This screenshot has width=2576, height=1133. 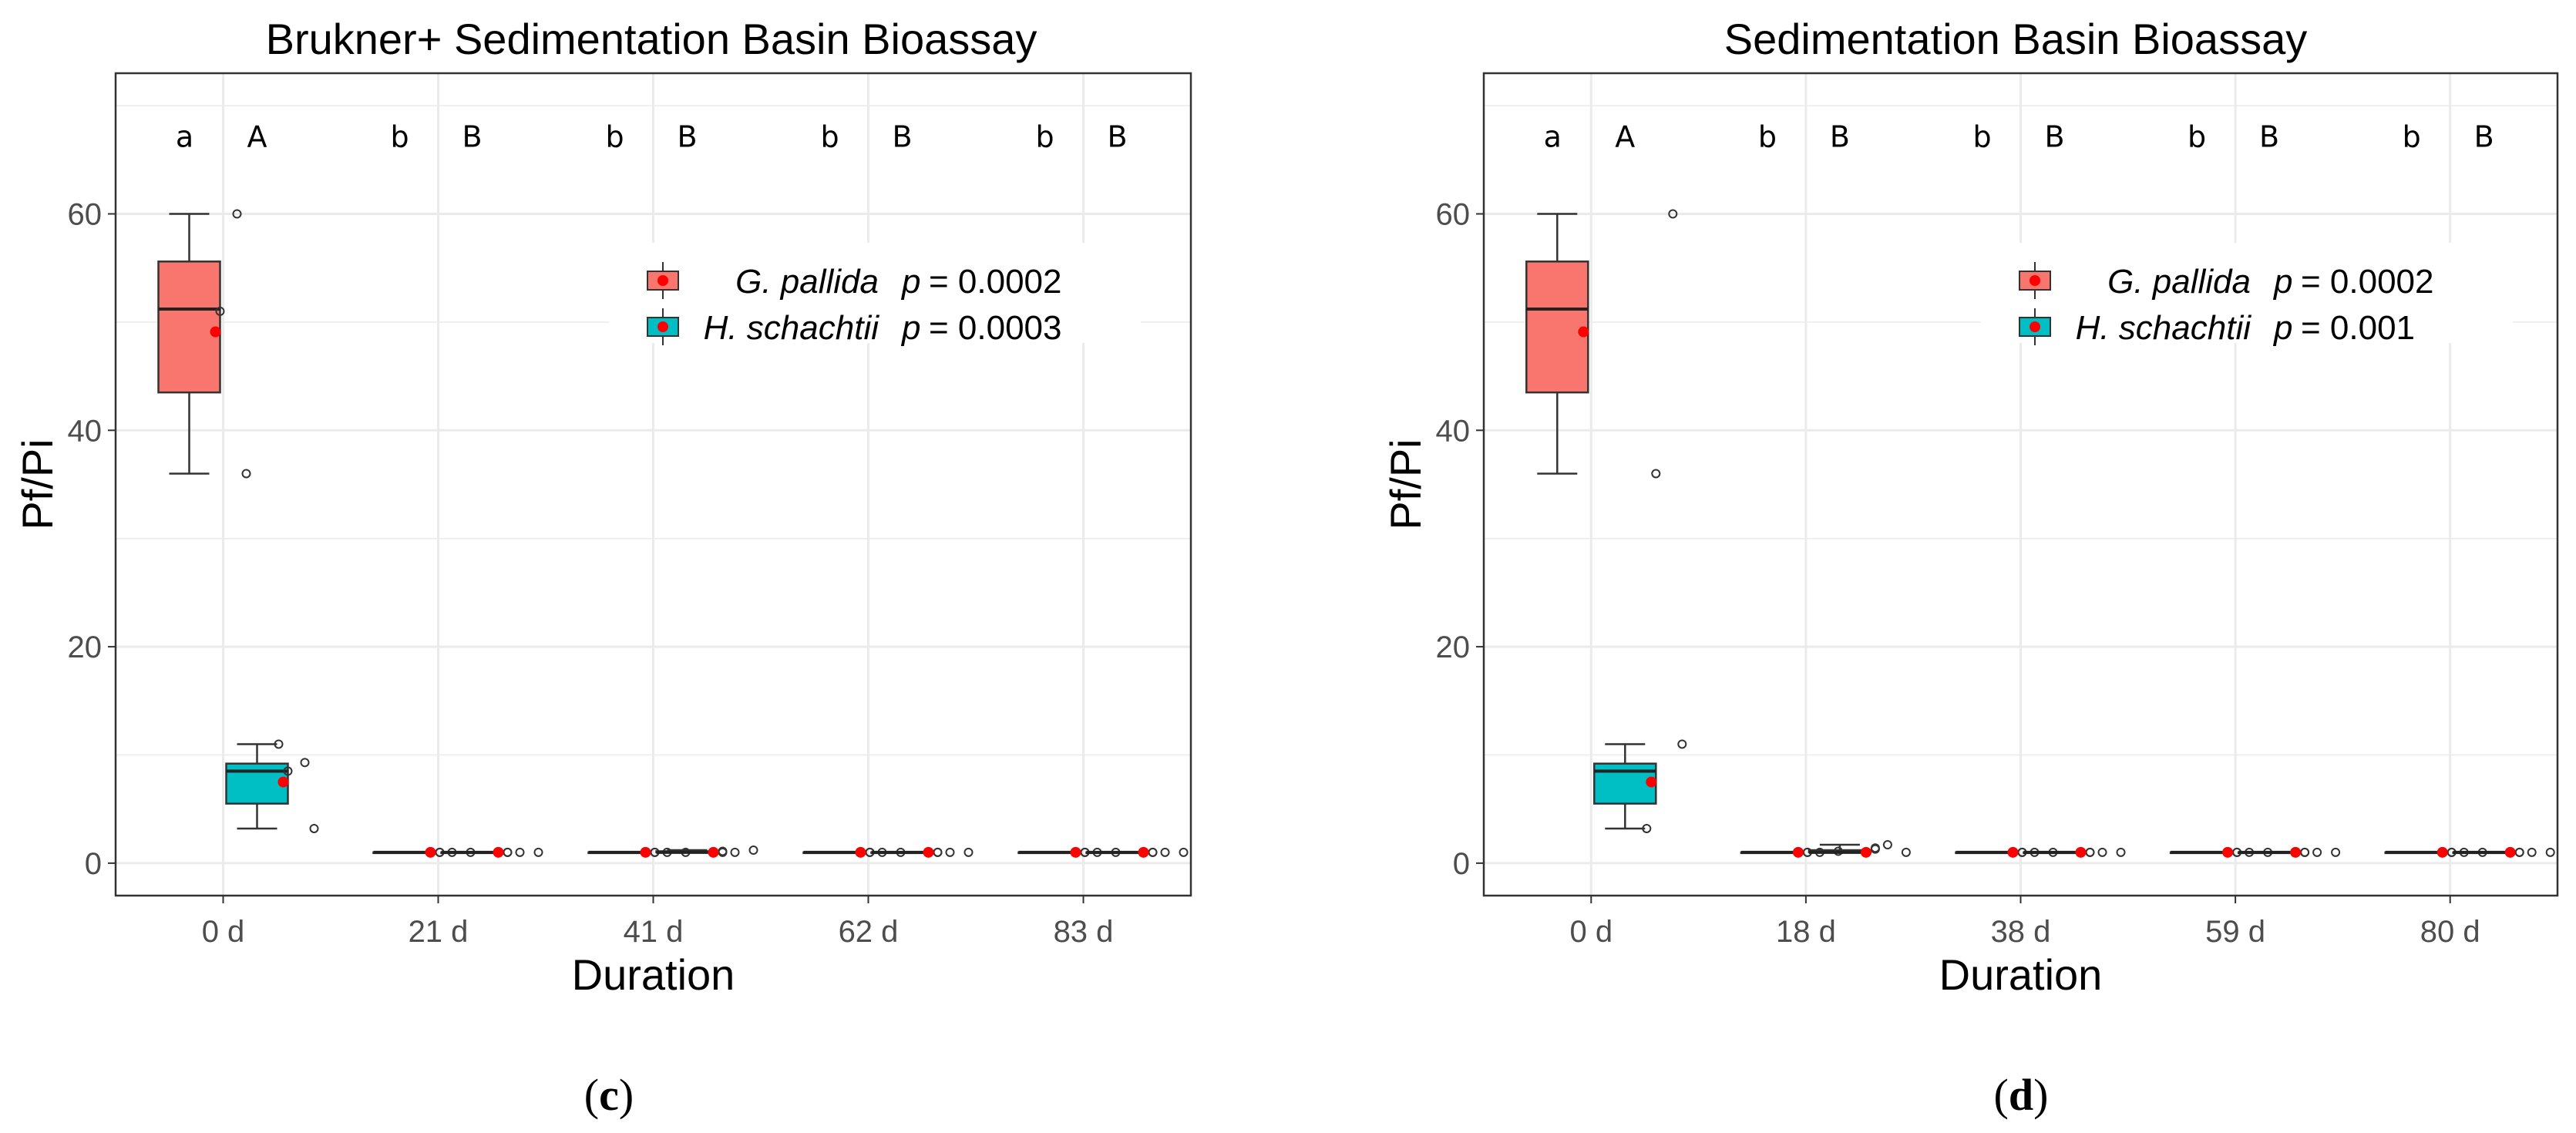 I want to click on box-body, so click(x=189, y=327).